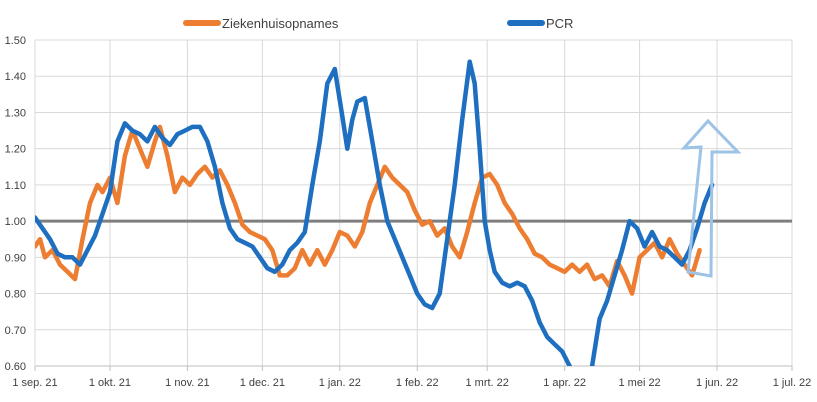 The height and width of the screenshot is (402, 817). What do you see at coordinates (15, 150) in the screenshot?
I see `y-tick-label: 1.20` at bounding box center [15, 150].